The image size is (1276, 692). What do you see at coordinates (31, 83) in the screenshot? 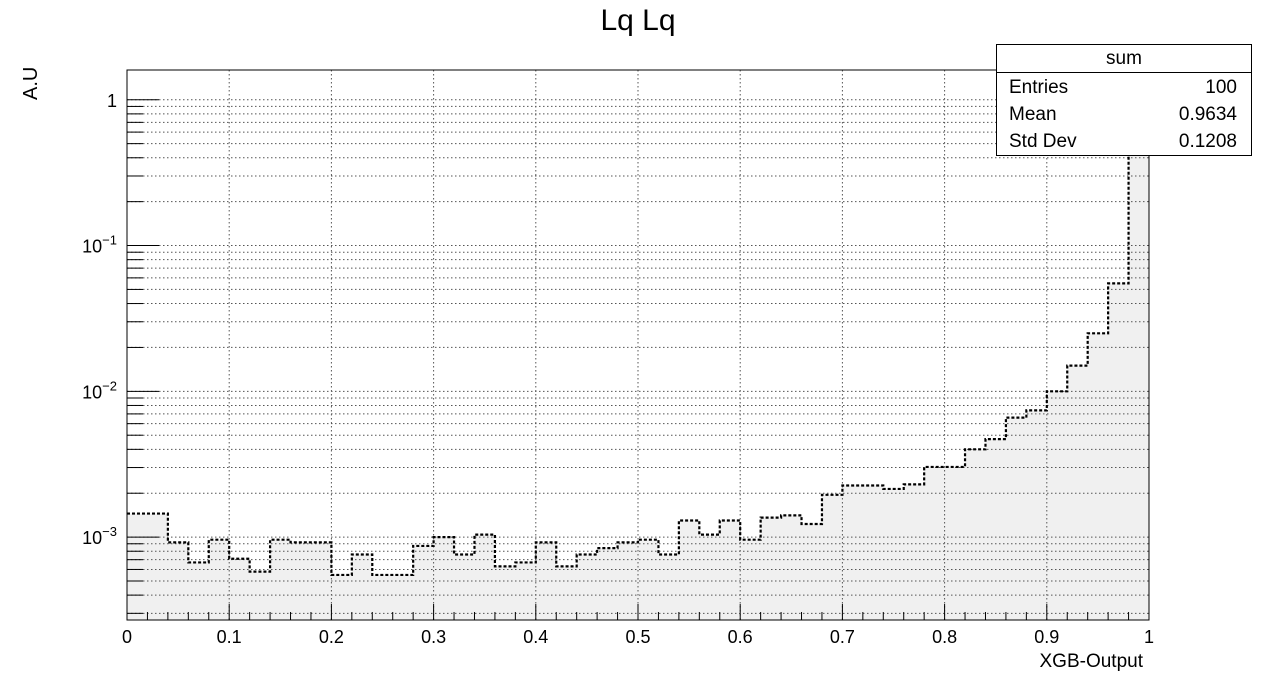
I see `y-axis-label: A.U` at bounding box center [31, 83].